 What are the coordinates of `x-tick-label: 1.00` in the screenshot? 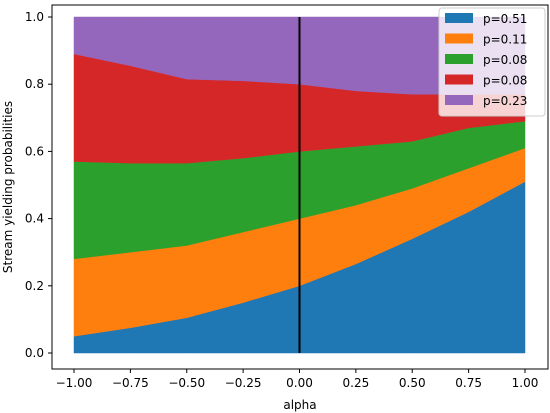 It's located at (525, 383).